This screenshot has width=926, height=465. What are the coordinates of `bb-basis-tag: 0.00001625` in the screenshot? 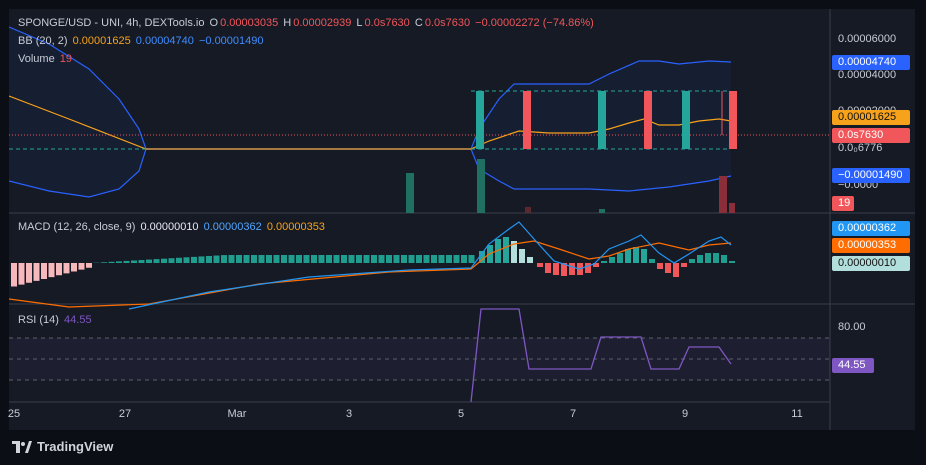 It's located at (871, 117).